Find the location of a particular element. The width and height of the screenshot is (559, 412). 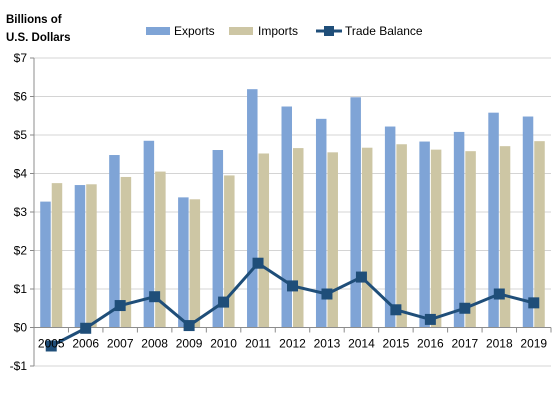

y-tick-label: $3 is located at coordinates (21, 212).